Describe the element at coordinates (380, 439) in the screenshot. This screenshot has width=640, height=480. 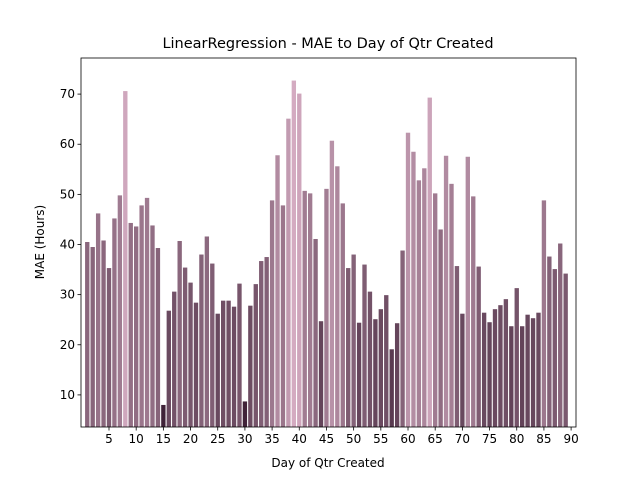
I see `x-tick-label: 55` at that location.